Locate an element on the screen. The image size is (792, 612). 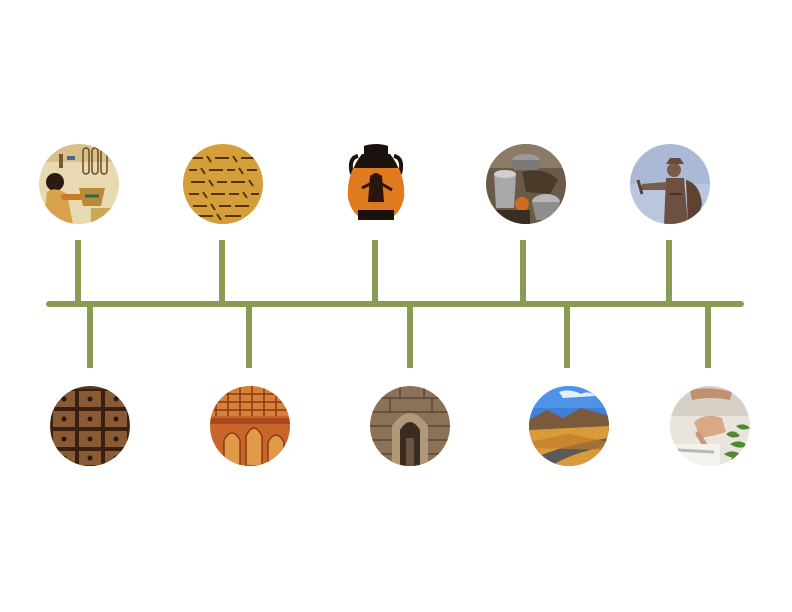
desert-road-icon is located at coordinates (569, 426).